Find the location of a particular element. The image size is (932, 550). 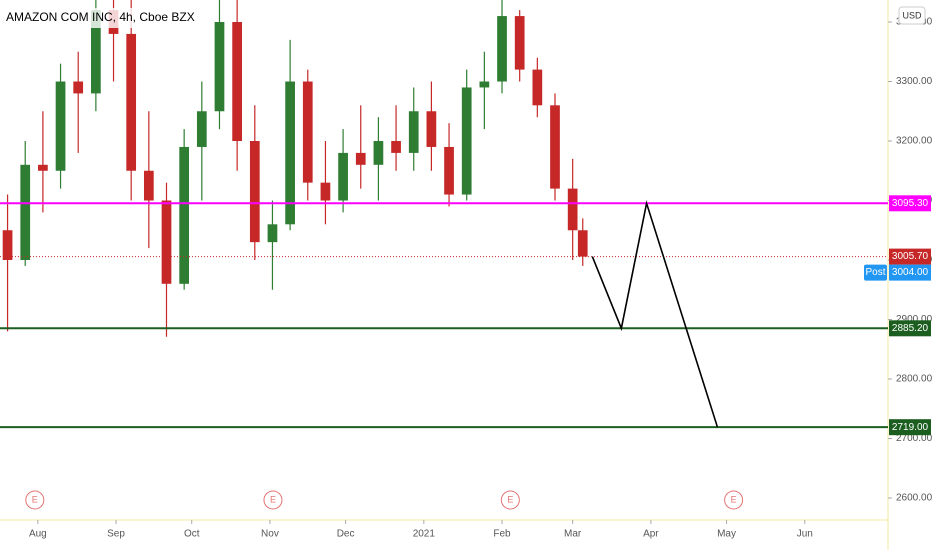

post-market-box is located at coordinates (910, 272).